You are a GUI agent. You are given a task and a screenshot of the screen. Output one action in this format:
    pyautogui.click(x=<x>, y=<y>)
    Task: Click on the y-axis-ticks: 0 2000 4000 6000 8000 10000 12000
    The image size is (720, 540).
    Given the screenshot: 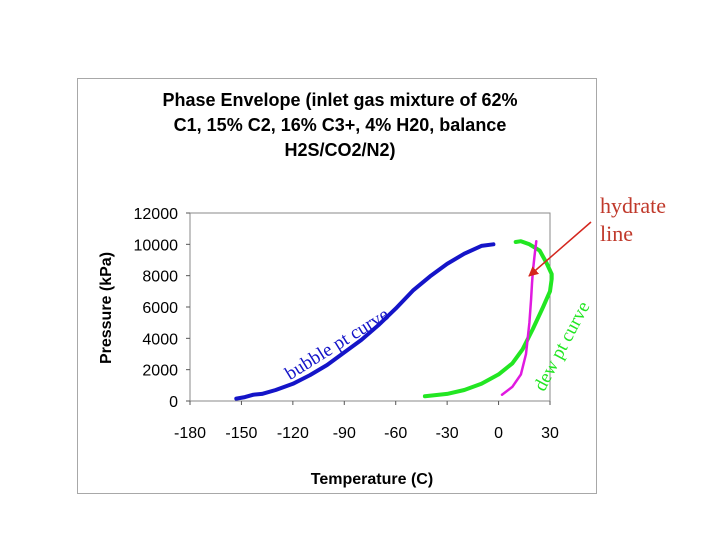 What is the action you would take?
    pyautogui.click(x=162, y=308)
    